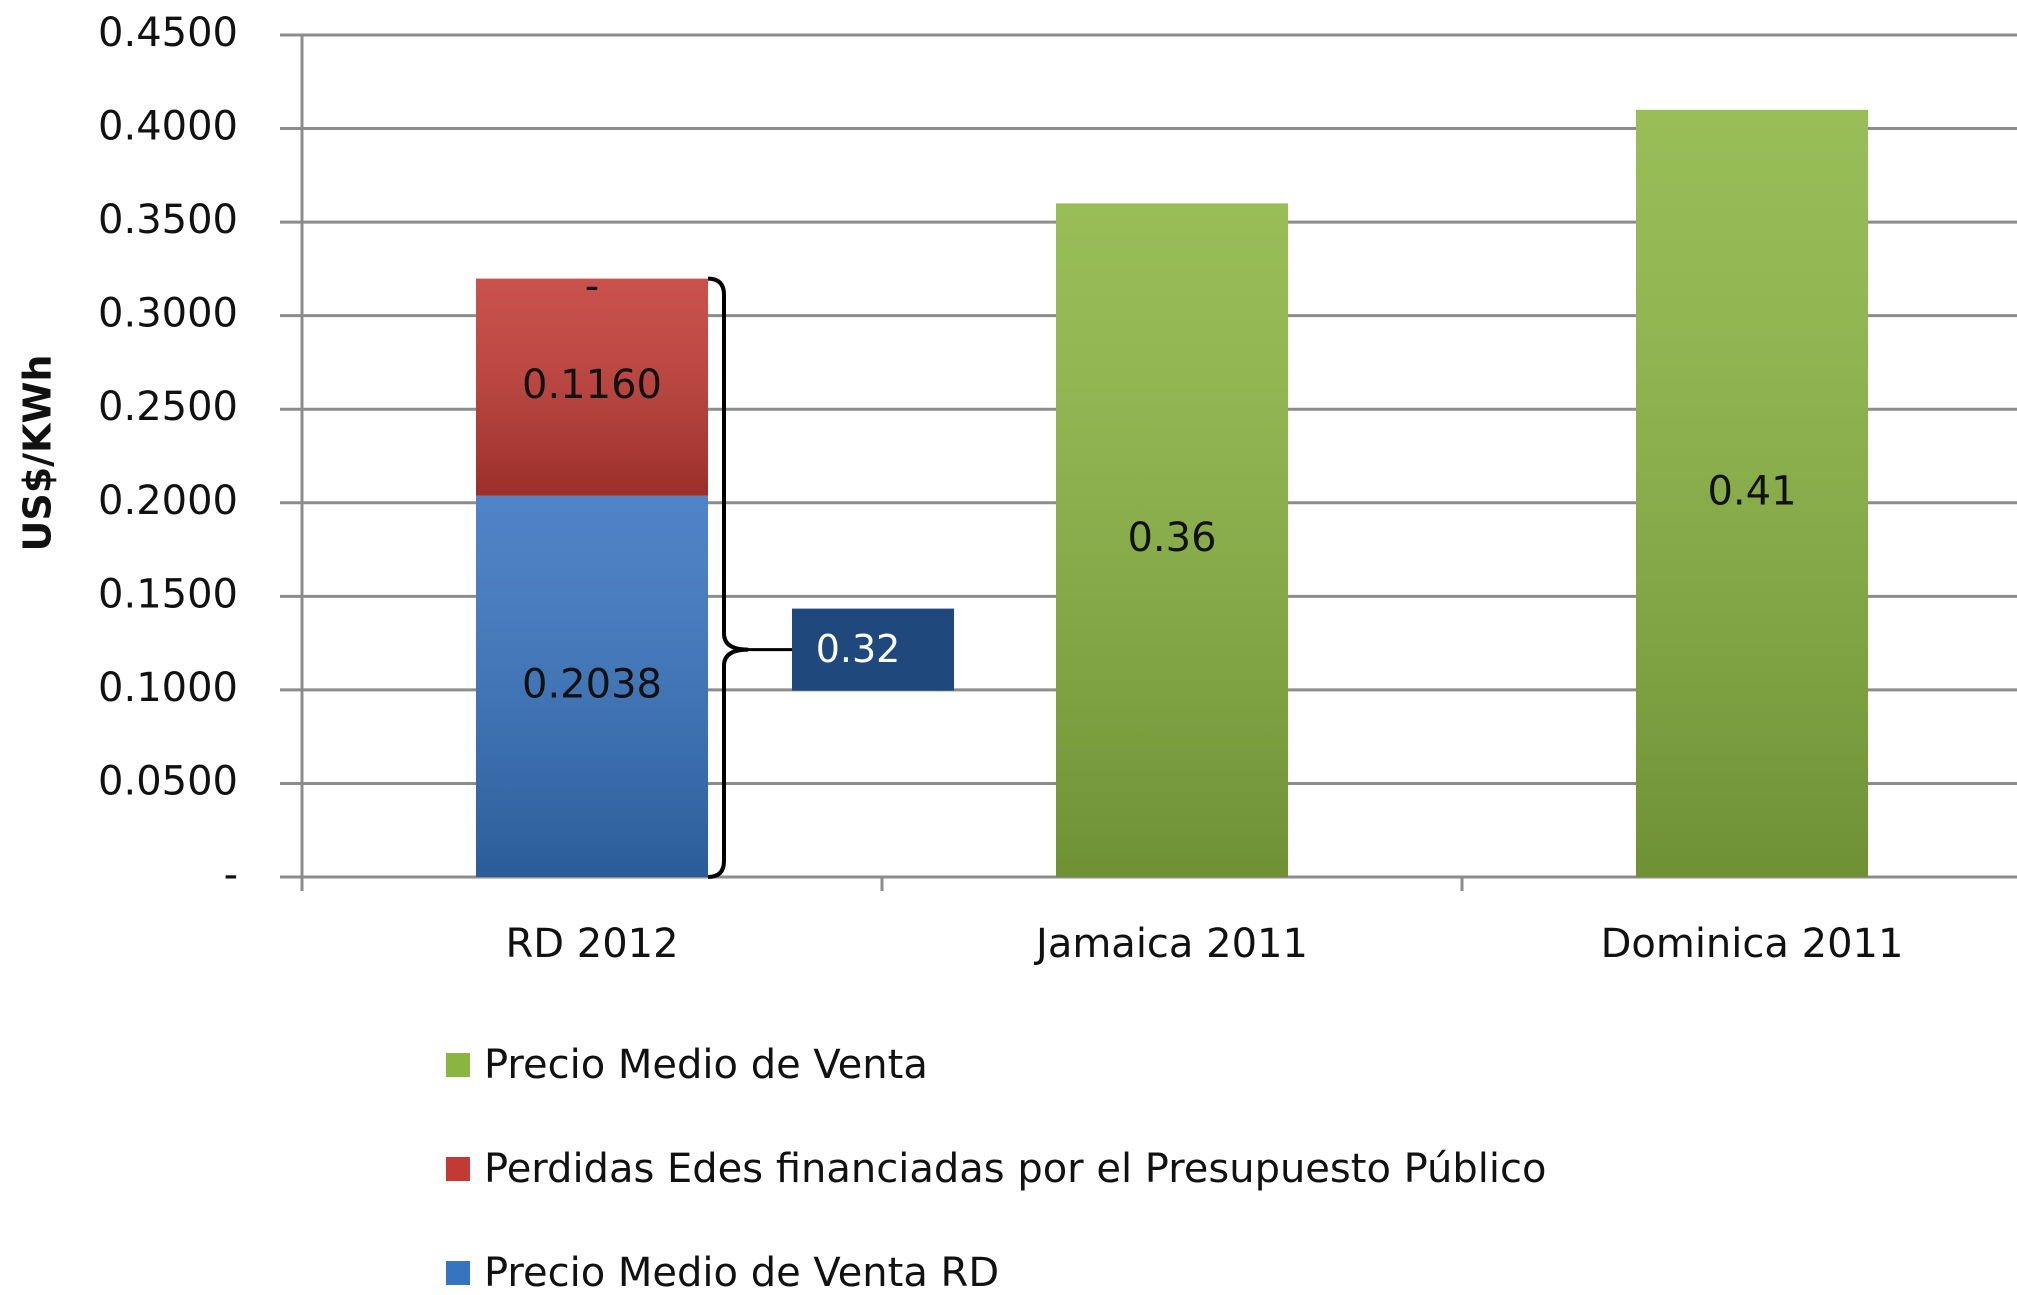 This screenshot has height=1295, width=2017. I want to click on data-label: 0.41, so click(1751, 491).